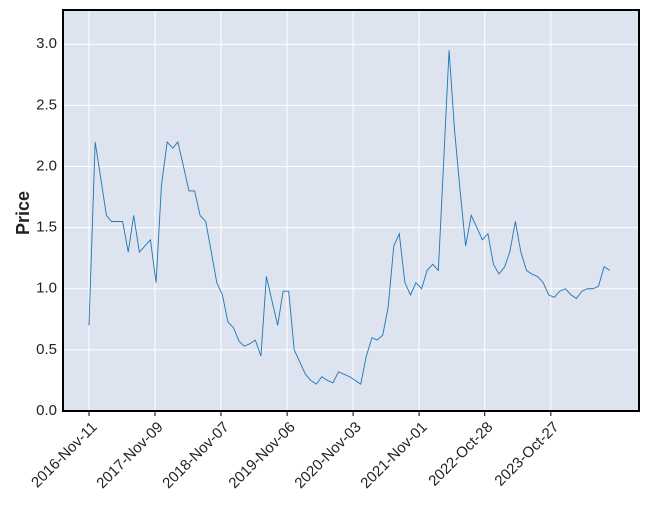  Describe the element at coordinates (526, 454) in the screenshot. I see `x-tick-label: 2023-Oct-27` at that location.